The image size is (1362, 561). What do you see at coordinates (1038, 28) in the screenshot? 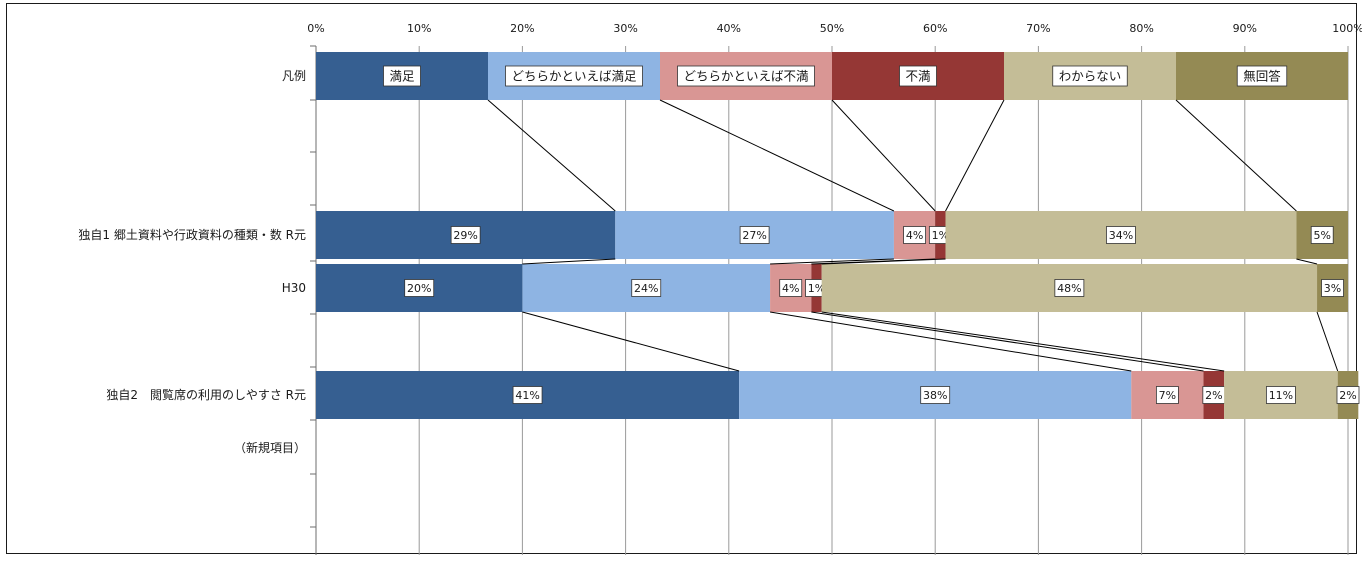
I see `x-tick-label: 70%` at bounding box center [1038, 28].